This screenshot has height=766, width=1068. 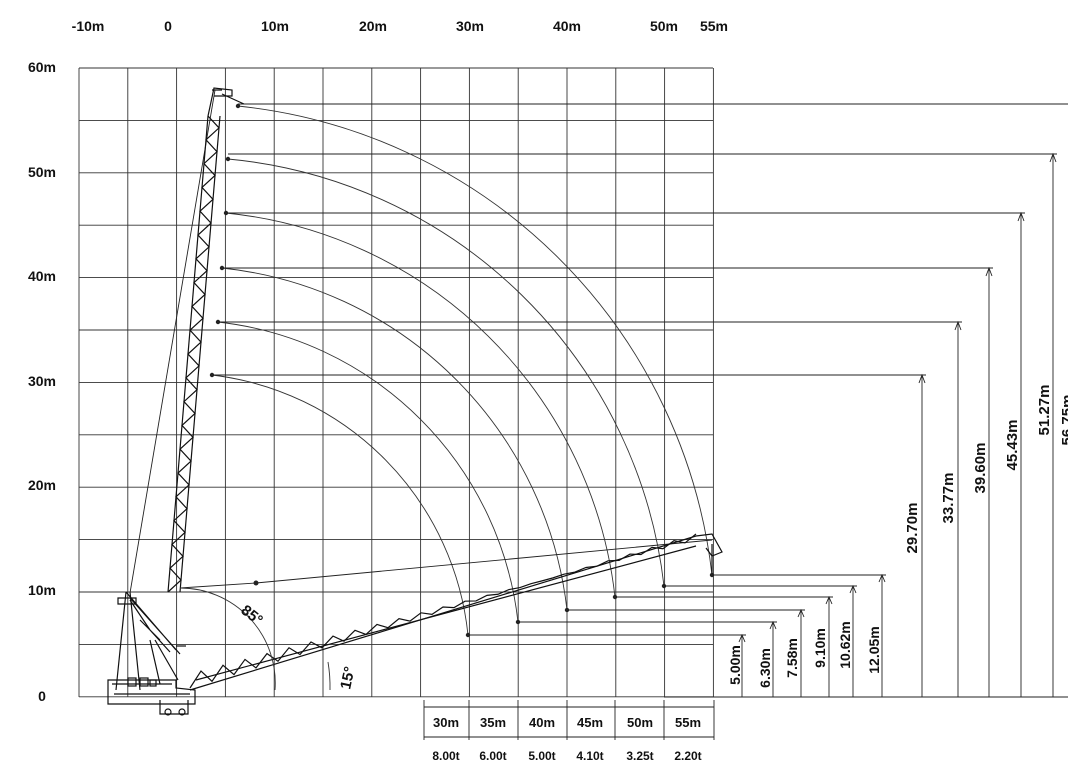 I want to click on load-label: 6.00t, so click(x=492, y=756).